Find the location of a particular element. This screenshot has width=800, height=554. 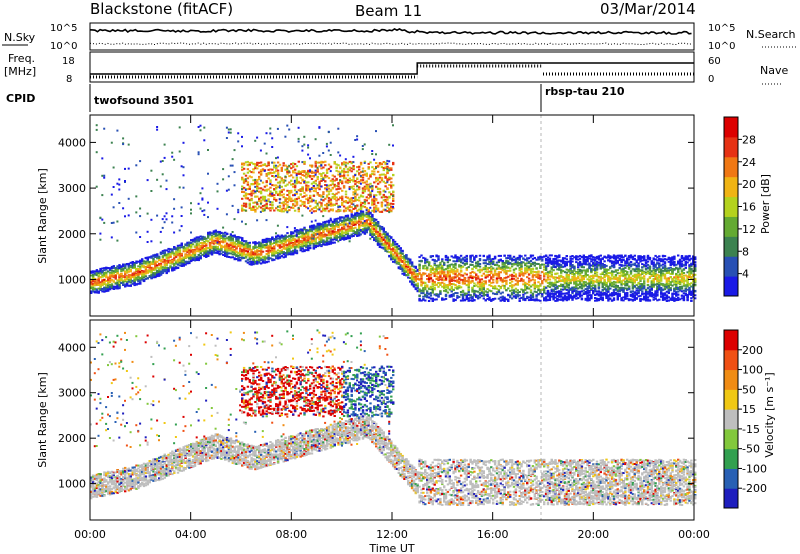

noise-right-tick-bottom: 10^0 is located at coordinates (721, 46).